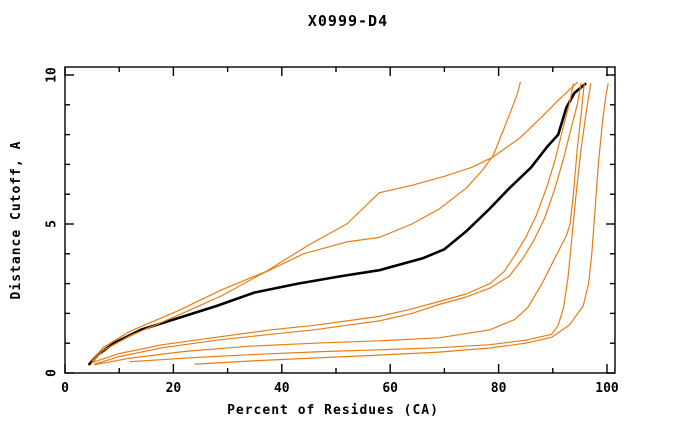  I want to click on y-tick-label: 0, so click(52, 373).